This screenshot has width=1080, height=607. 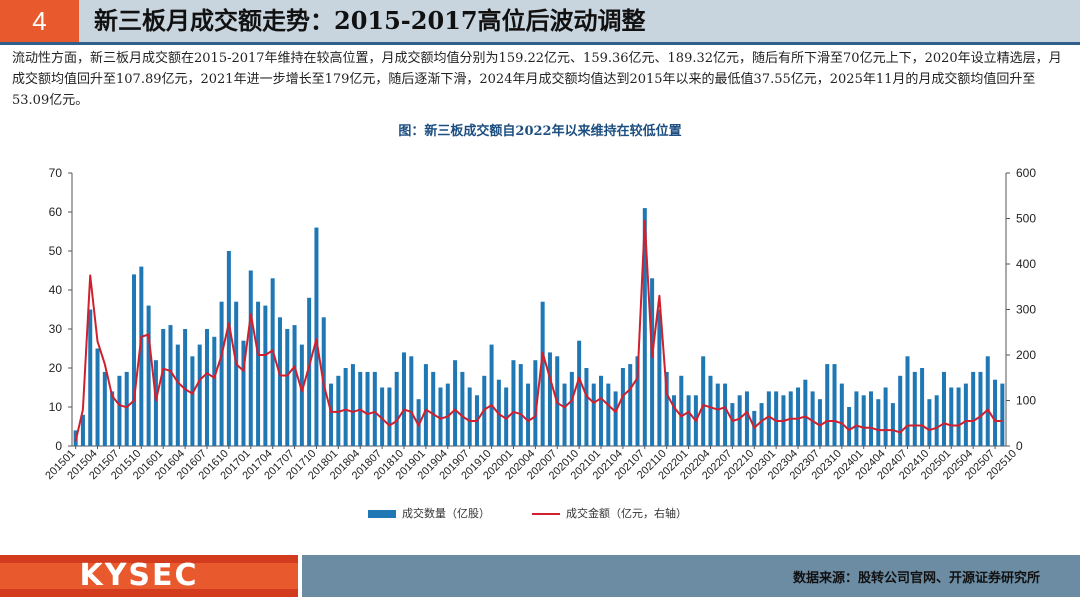 I want to click on header-band, so click(x=579, y=21).